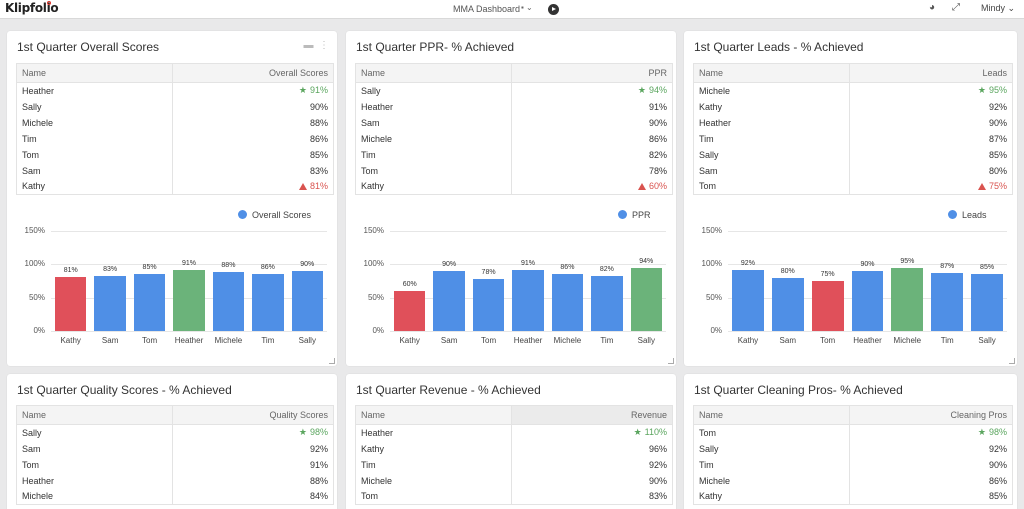 Image resolution: width=1024 pixels, height=509 pixels. I want to click on table-row: Kathy 60%, so click(514, 186).